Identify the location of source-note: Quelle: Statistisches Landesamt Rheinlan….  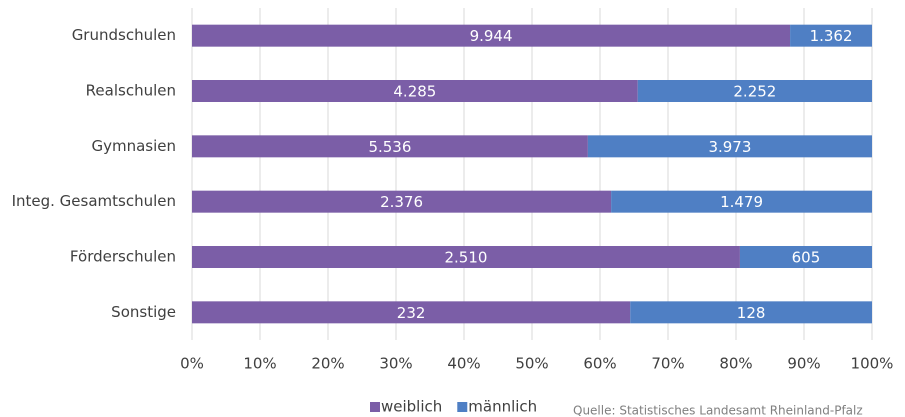
(718, 410).